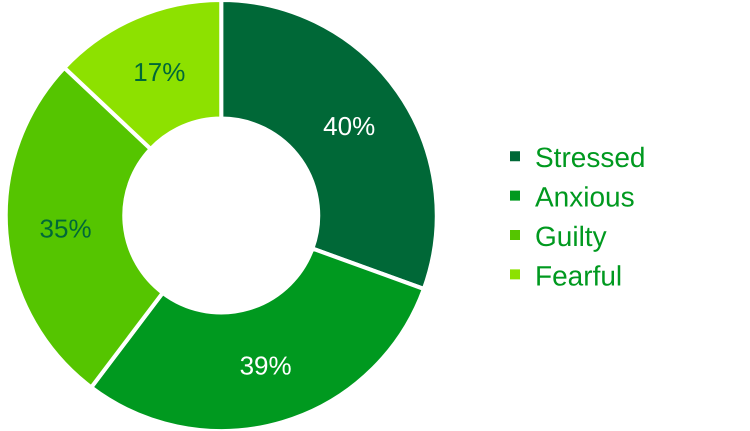 Image resolution: width=750 pixels, height=431 pixels. I want to click on data-label: 39%, so click(266, 365).